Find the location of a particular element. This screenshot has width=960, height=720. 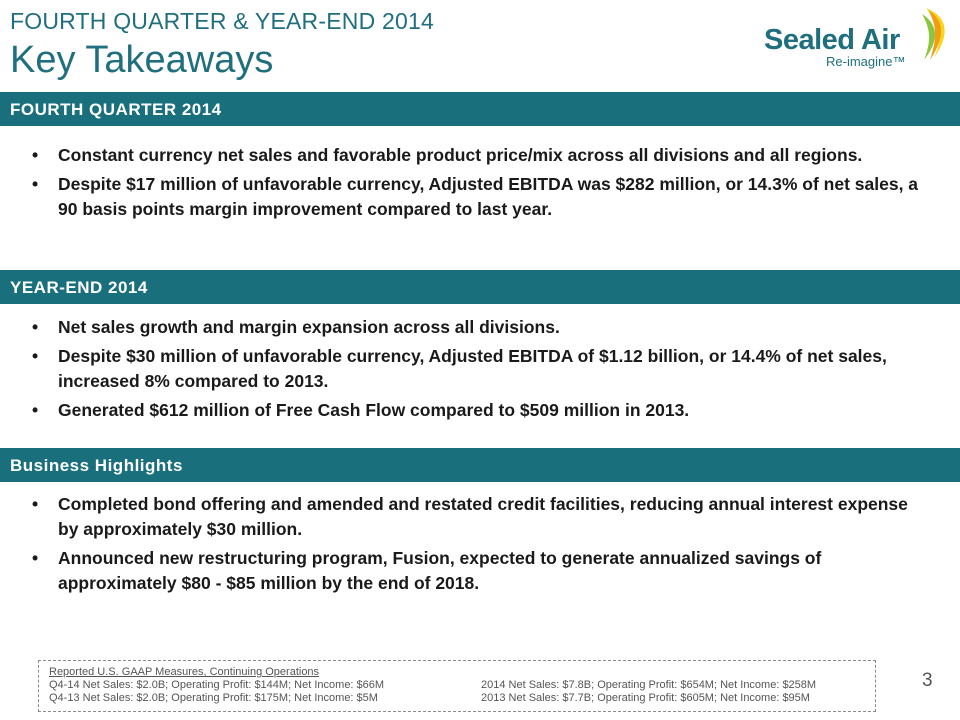

page-subtitle: FOURTH QUARTER & YEAR-END 2014 is located at coordinates (222, 21).